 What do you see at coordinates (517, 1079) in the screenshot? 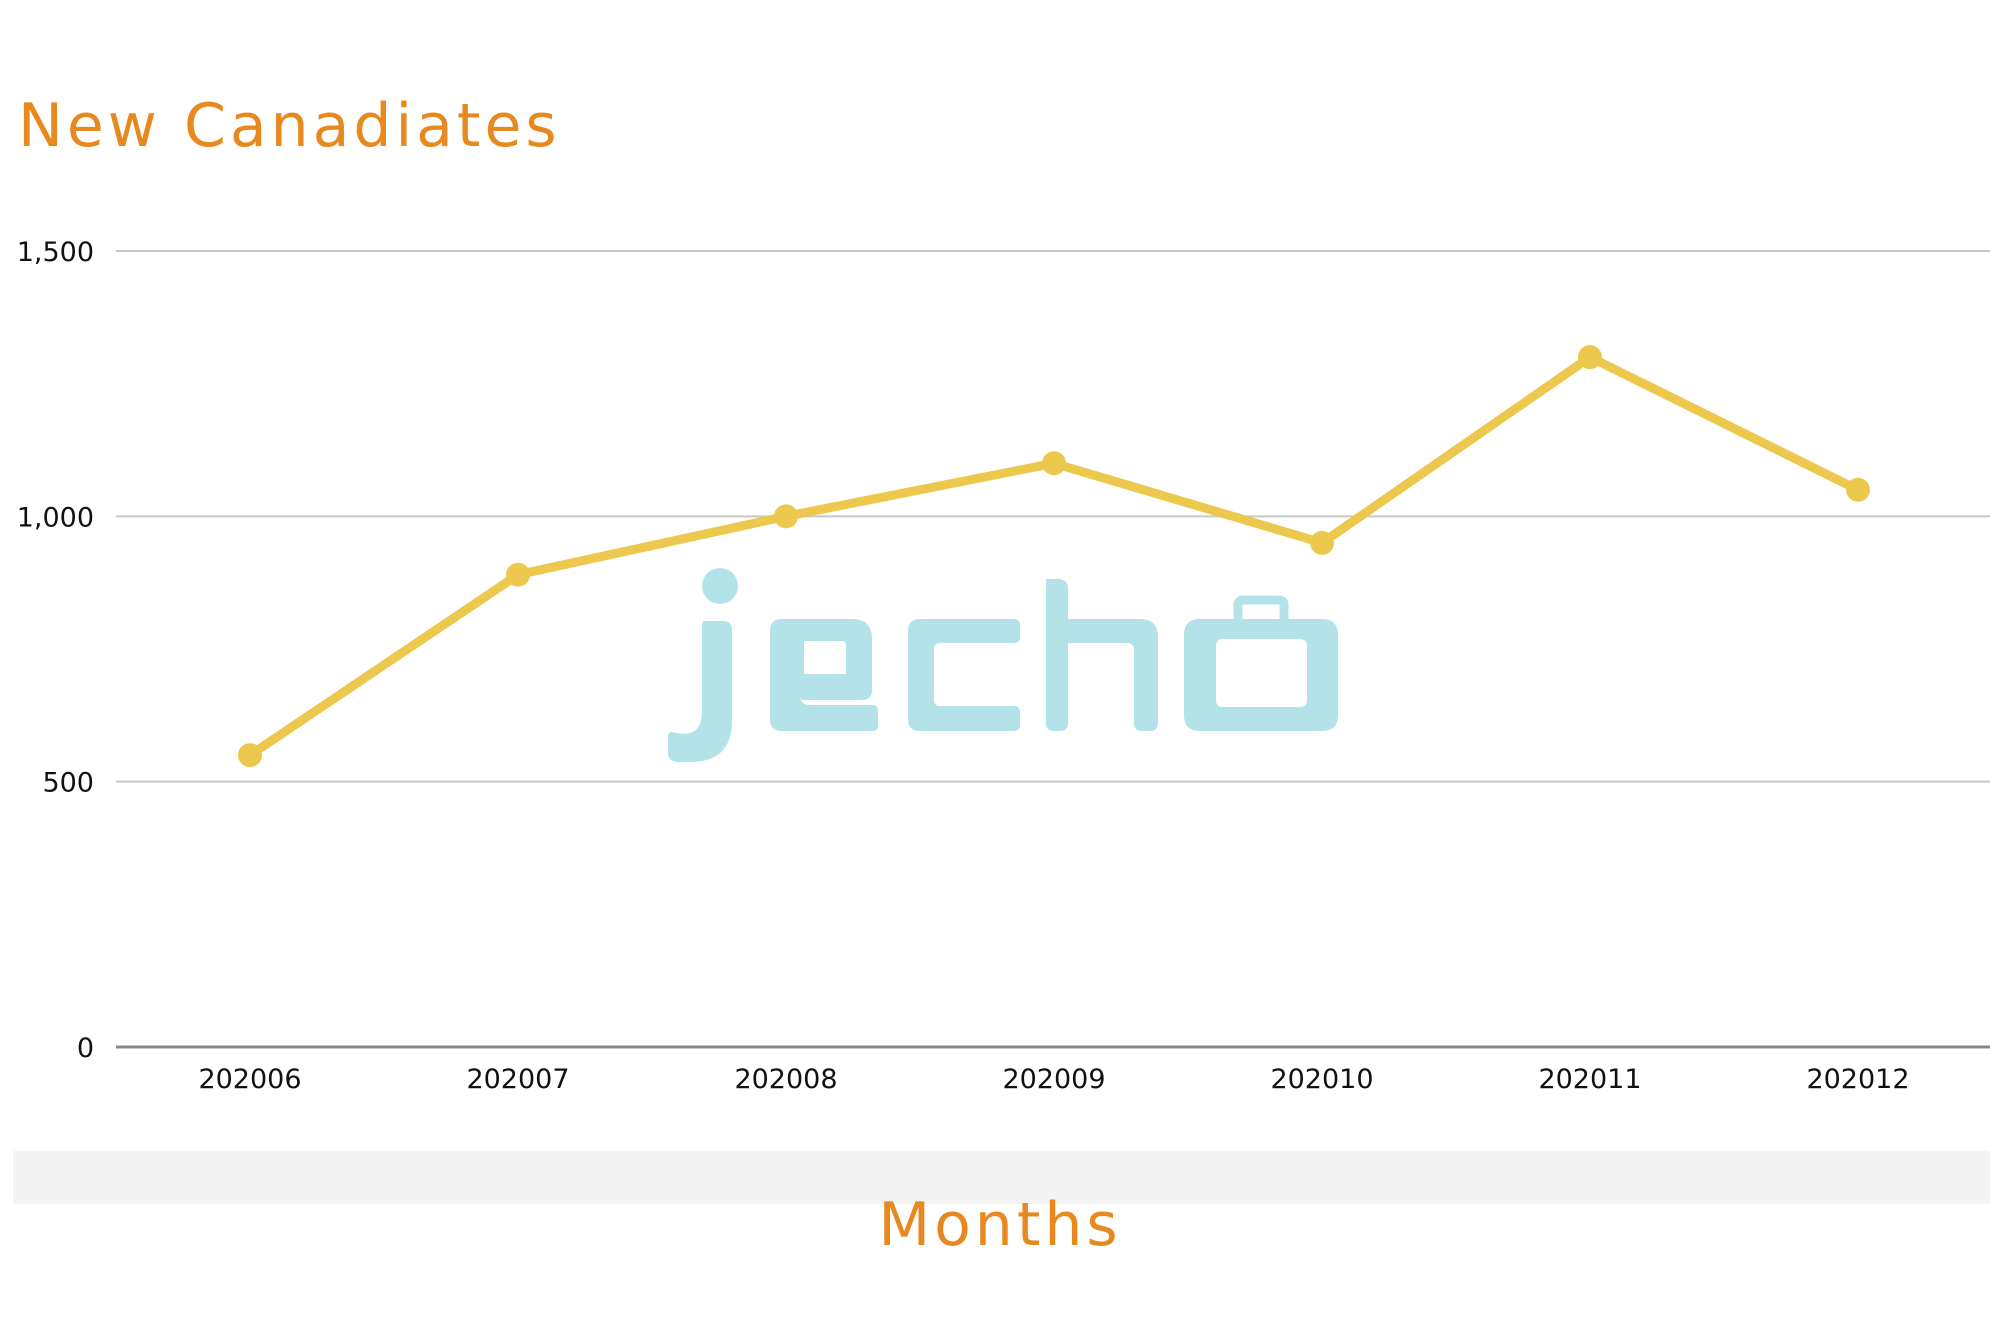
I see `x-tick-label: 202007` at bounding box center [517, 1079].